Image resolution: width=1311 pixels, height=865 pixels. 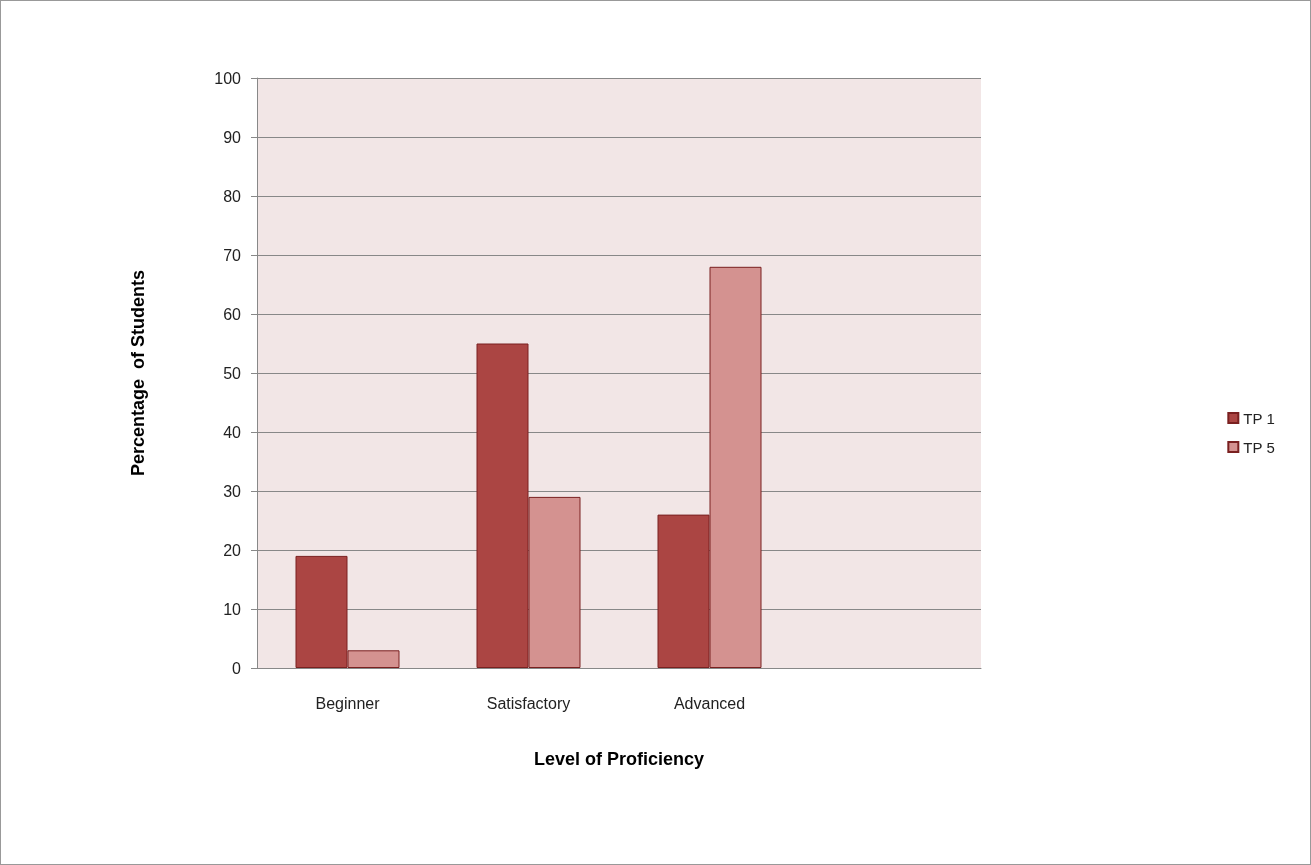 I want to click on y-axis-title: Percentage of Students, so click(x=138, y=373).